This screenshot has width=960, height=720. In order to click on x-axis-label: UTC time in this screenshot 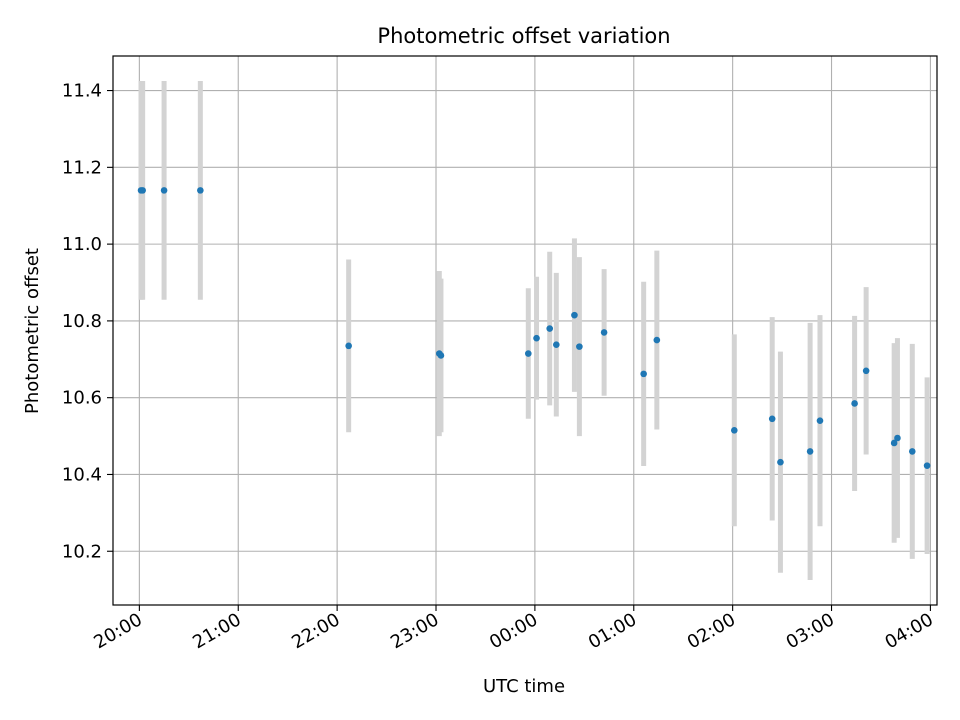, I will do `click(524, 686)`.